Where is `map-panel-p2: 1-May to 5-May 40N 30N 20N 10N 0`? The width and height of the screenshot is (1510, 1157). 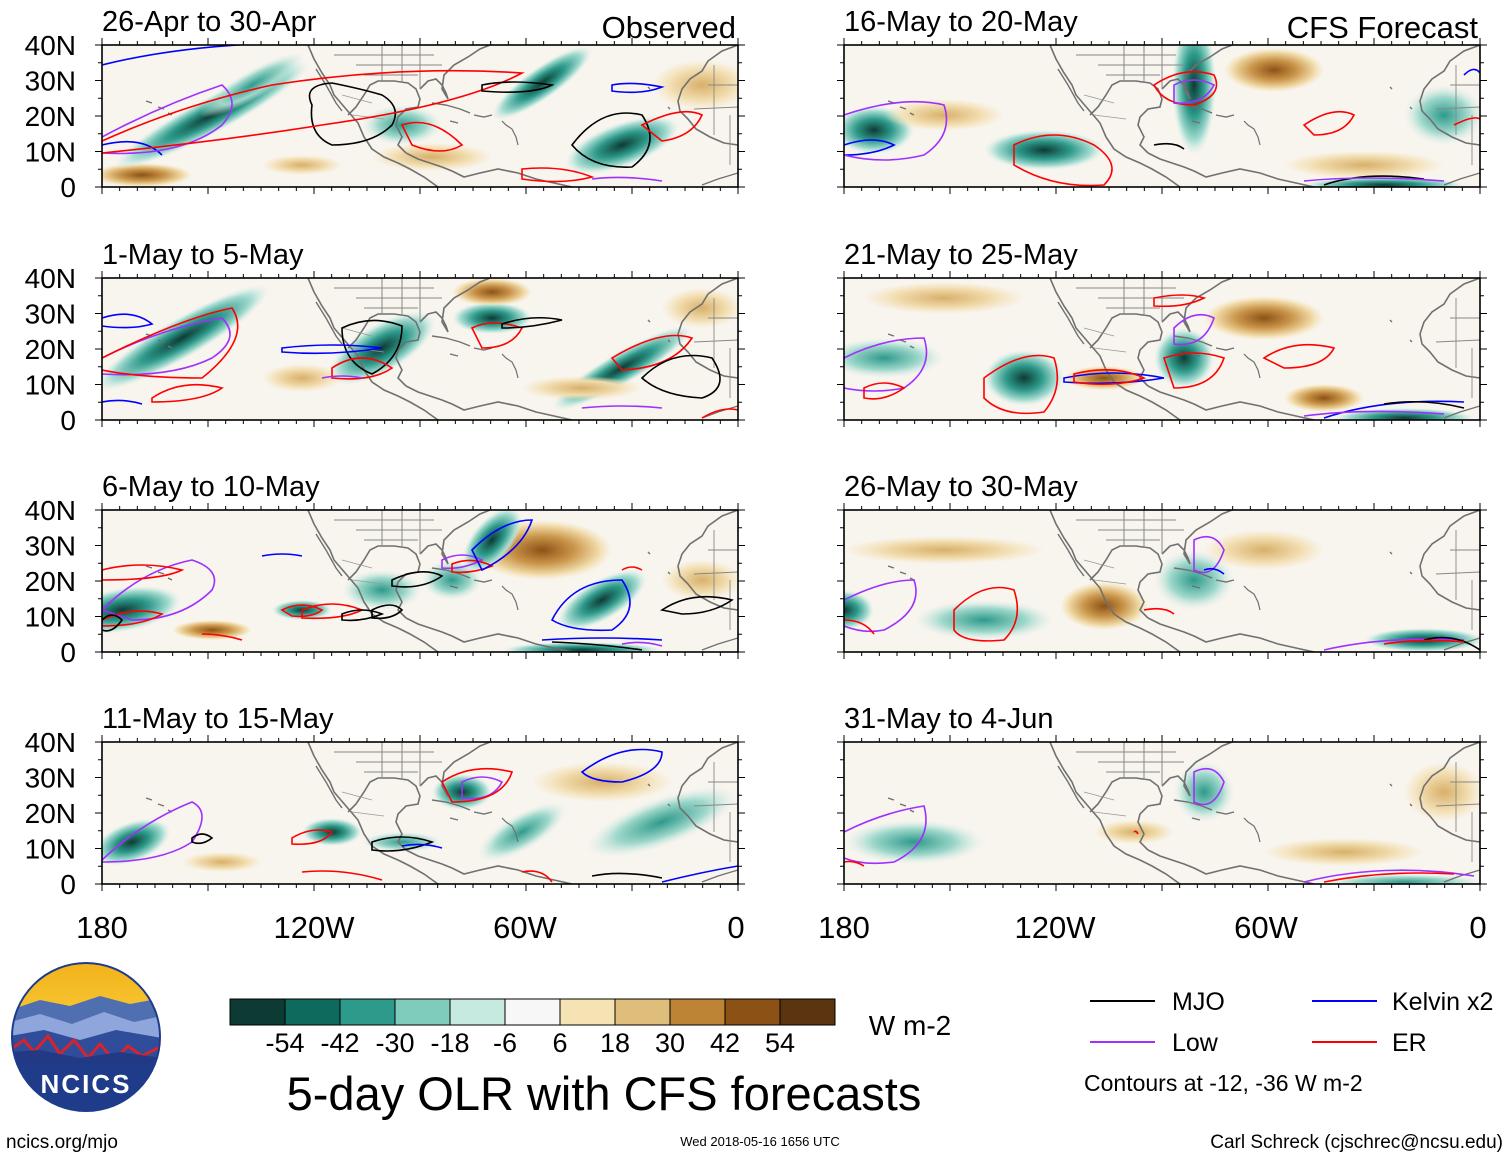 map-panel-p2: 1-May to 5-May 40N 30N 20N 10N 0 is located at coordinates (385, 337).